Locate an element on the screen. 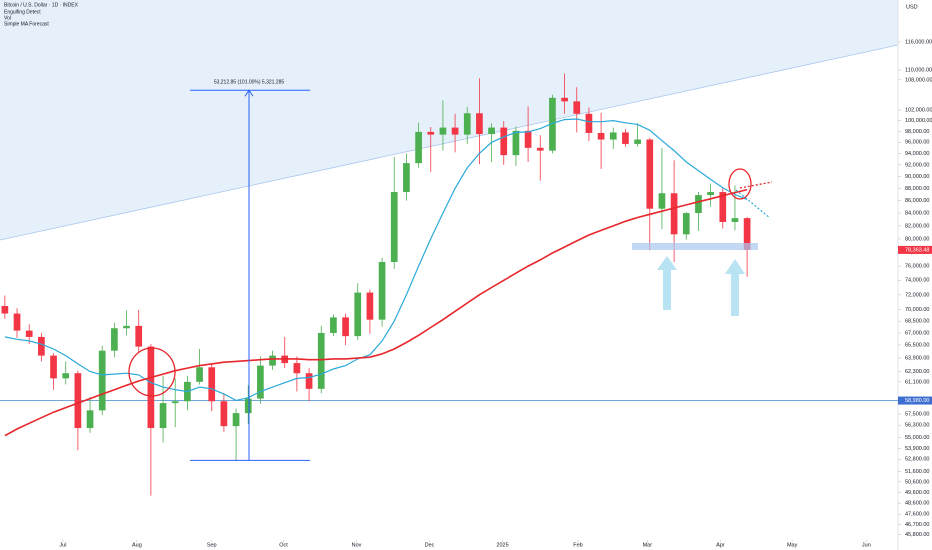 This screenshot has width=932, height=550. y-tick-label: 45,800.00 is located at coordinates (917, 535).